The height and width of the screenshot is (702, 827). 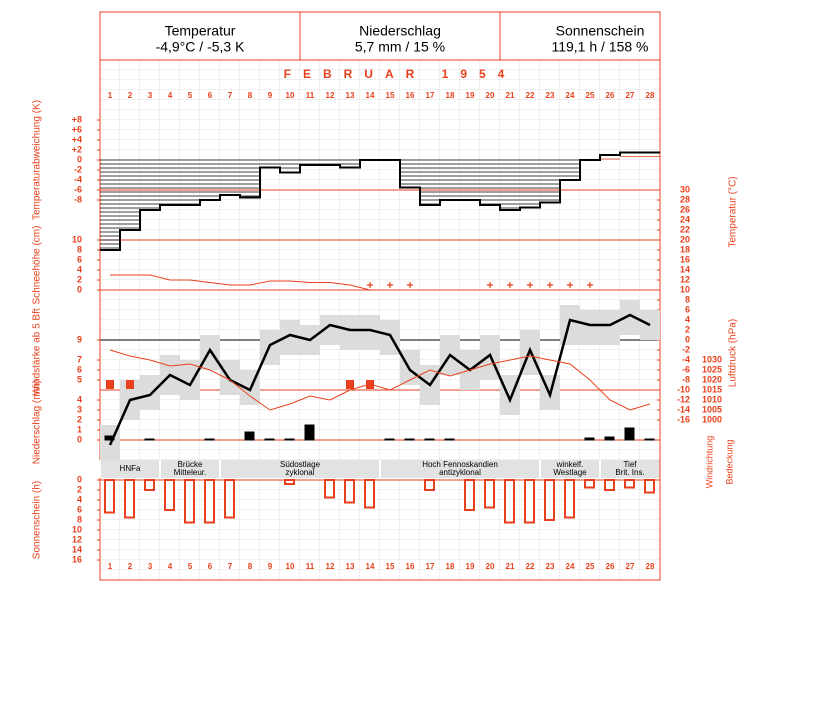 I want to click on axis-label: Bedeckung, so click(x=729, y=461).